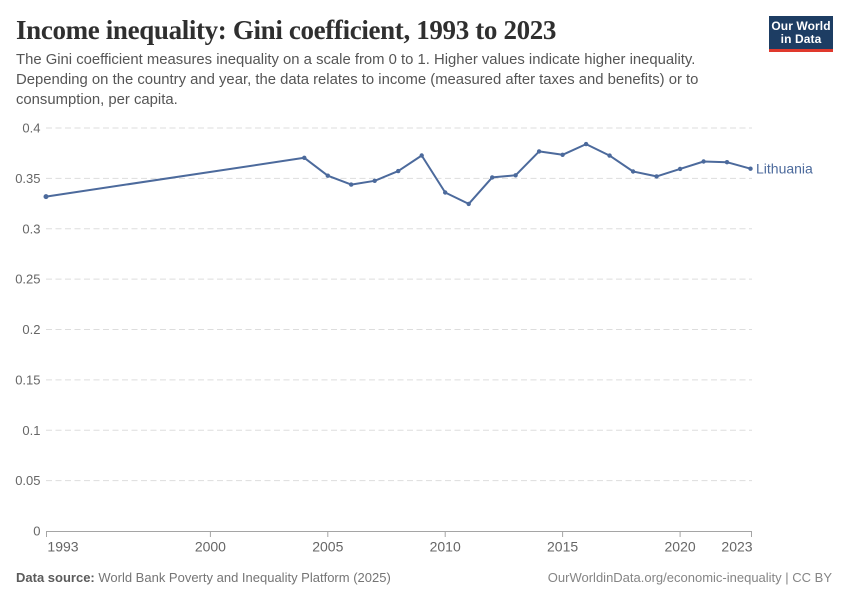 The image size is (850, 600). Describe the element at coordinates (680, 547) in the screenshot. I see `svg-text: 2020` at that location.